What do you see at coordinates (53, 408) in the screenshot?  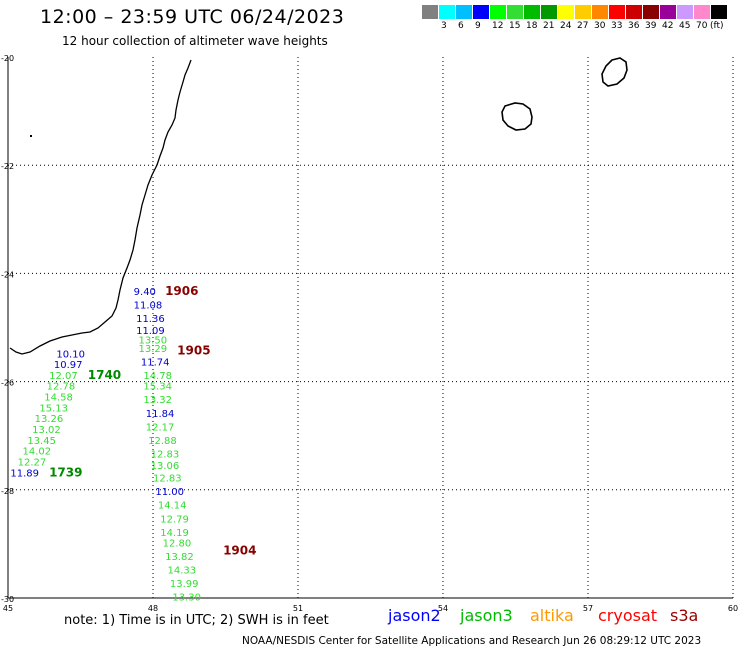 I see `wave-height-label: 15.13` at bounding box center [53, 408].